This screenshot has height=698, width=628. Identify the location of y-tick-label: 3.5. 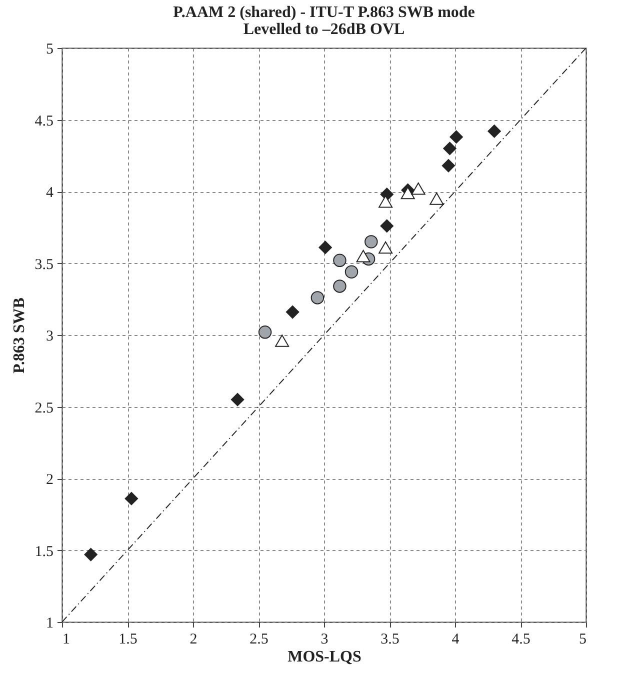
(44, 264).